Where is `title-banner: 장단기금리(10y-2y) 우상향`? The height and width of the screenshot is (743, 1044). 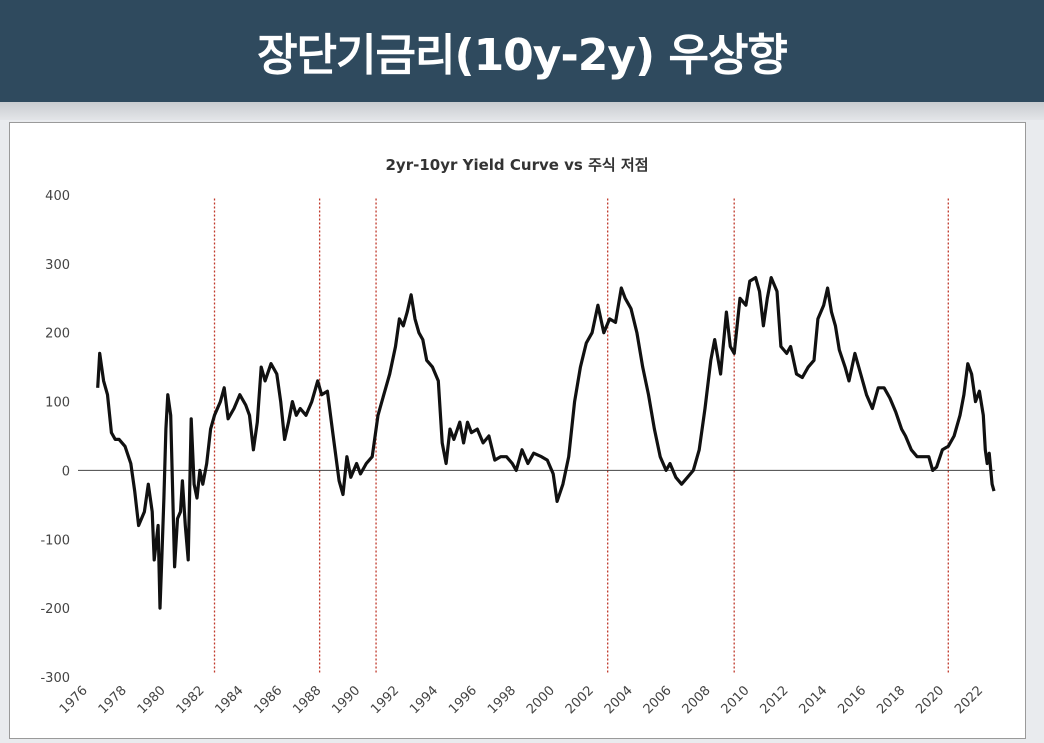
title-banner: 장단기금리(10y-2y) 우상향 is located at coordinates (522, 51).